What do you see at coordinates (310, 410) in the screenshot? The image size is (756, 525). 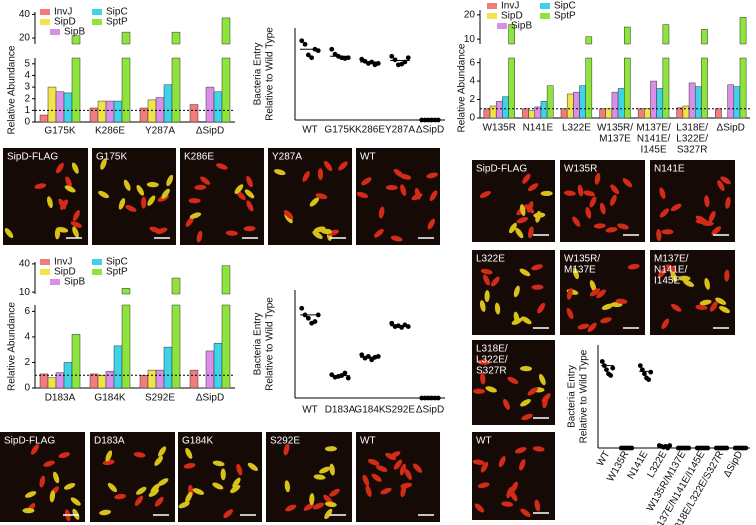 I see `x-tick-label: WT` at bounding box center [310, 410].